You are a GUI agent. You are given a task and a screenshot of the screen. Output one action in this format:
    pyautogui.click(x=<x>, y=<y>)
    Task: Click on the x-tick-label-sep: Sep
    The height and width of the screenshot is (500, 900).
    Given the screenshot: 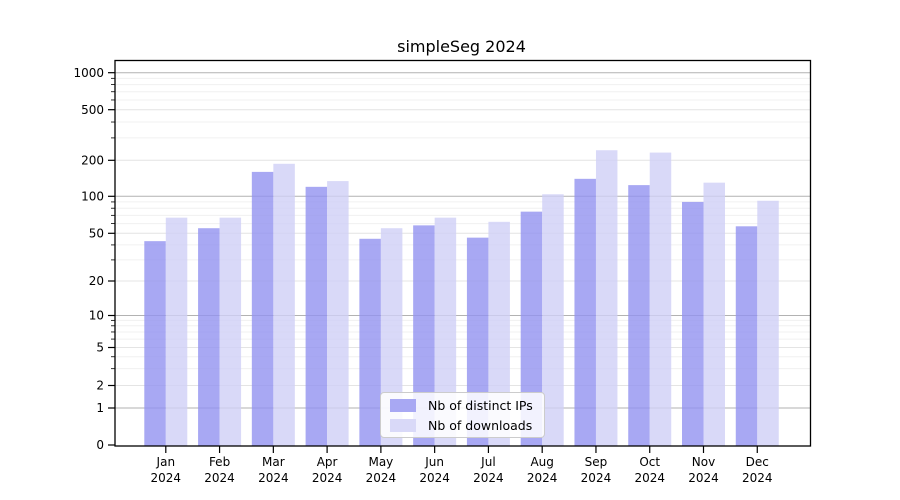 What is the action you would take?
    pyautogui.click(x=596, y=462)
    